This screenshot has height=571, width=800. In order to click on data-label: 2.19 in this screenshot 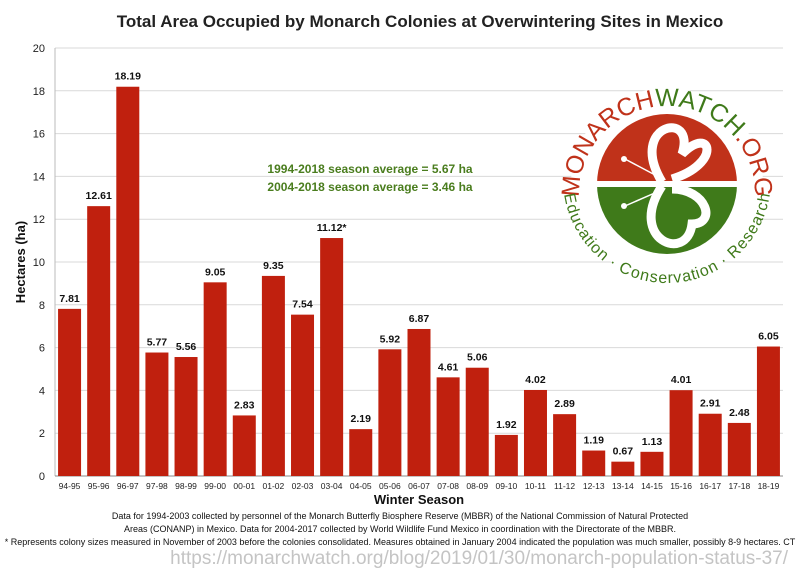, I will do `click(361, 419)`.